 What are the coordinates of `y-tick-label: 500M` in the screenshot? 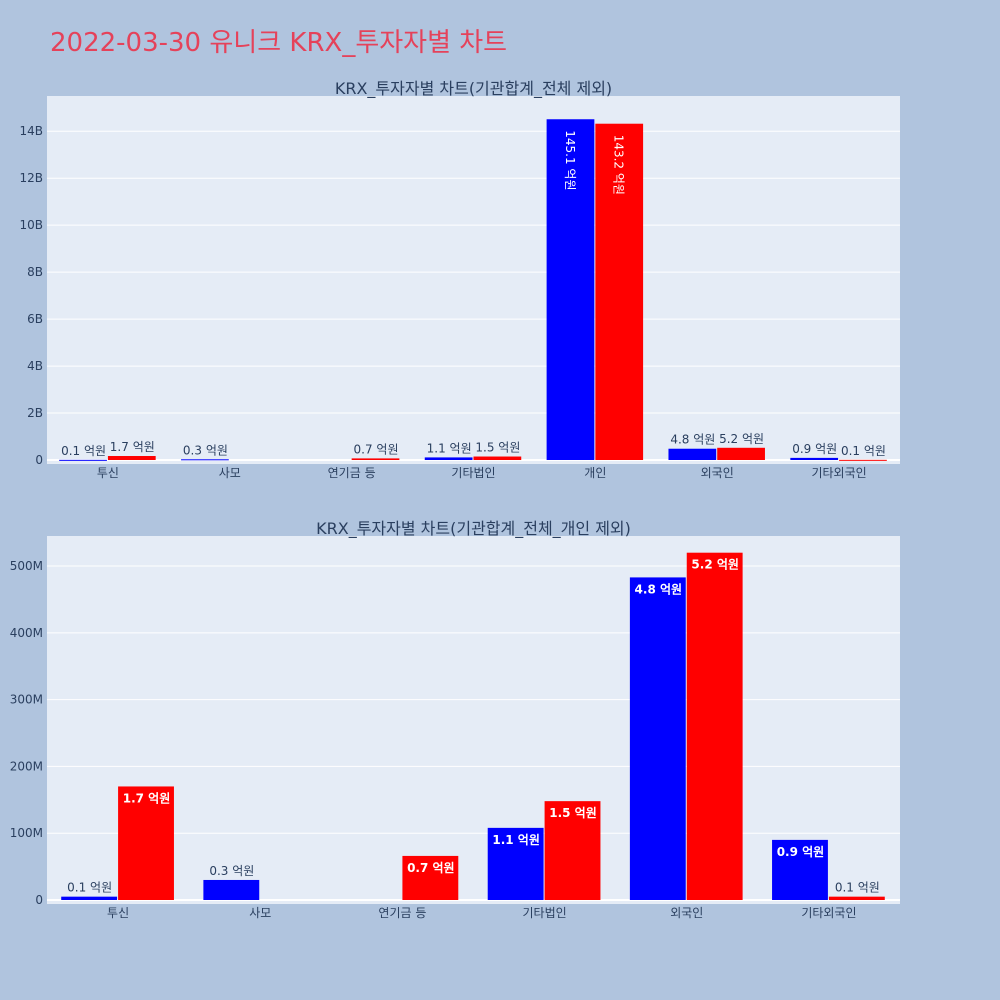 It's located at (26, 566).